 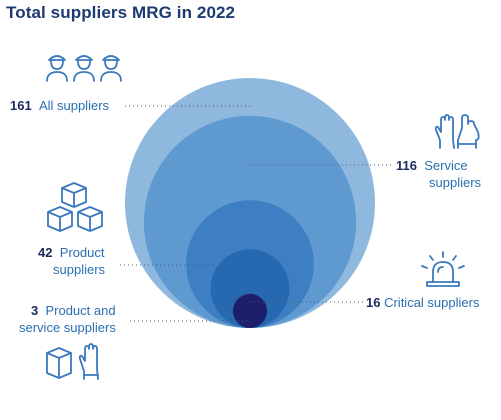 What do you see at coordinates (250, 288) in the screenshot?
I see `bubble-critical-suppliers` at bounding box center [250, 288].